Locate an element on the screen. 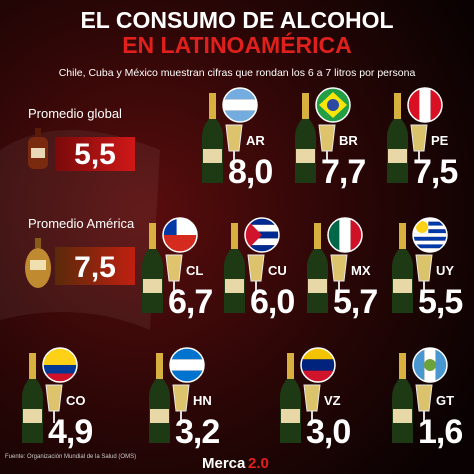 The image size is (474, 474). country-value: 6,7 is located at coordinates (190, 302).